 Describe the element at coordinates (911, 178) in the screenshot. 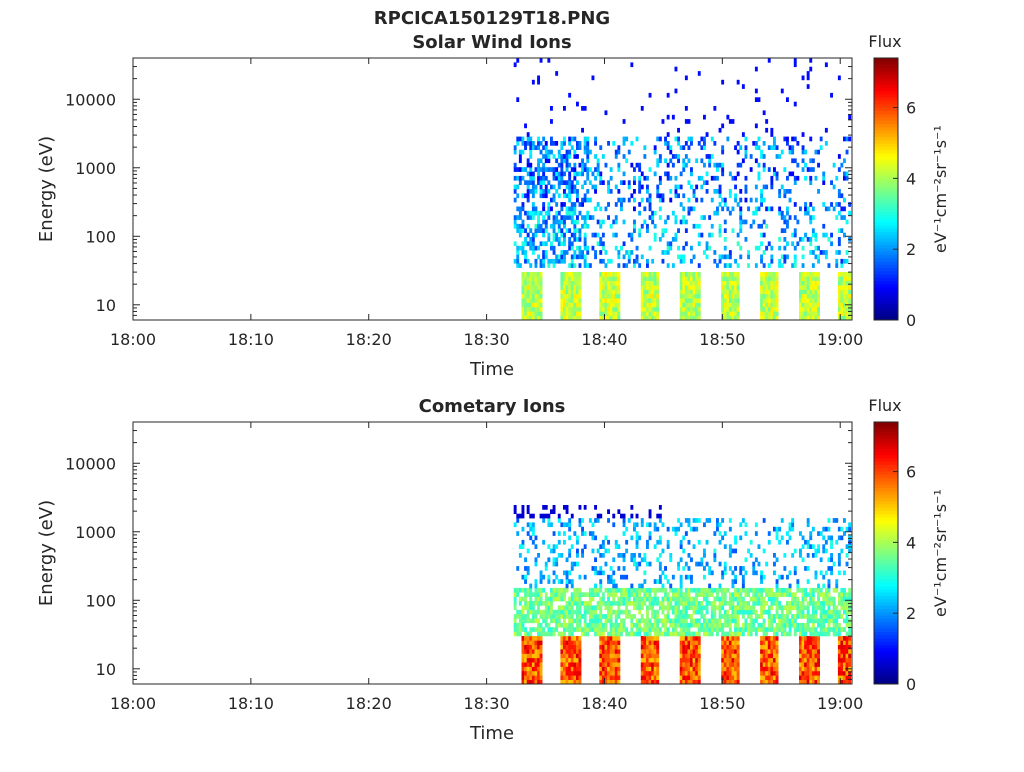

I see `colorbar-tick-label: 4` at that location.